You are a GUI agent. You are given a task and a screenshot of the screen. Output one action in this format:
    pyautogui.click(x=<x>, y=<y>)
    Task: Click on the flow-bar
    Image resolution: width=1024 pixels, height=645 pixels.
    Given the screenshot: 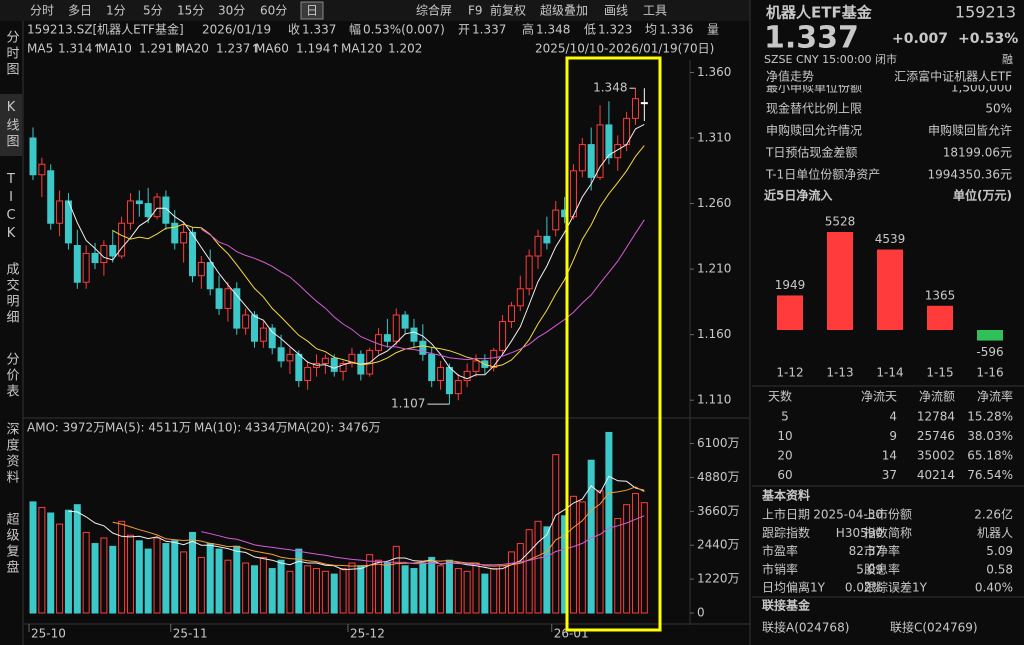 What is the action you would take?
    pyautogui.click(x=990, y=335)
    